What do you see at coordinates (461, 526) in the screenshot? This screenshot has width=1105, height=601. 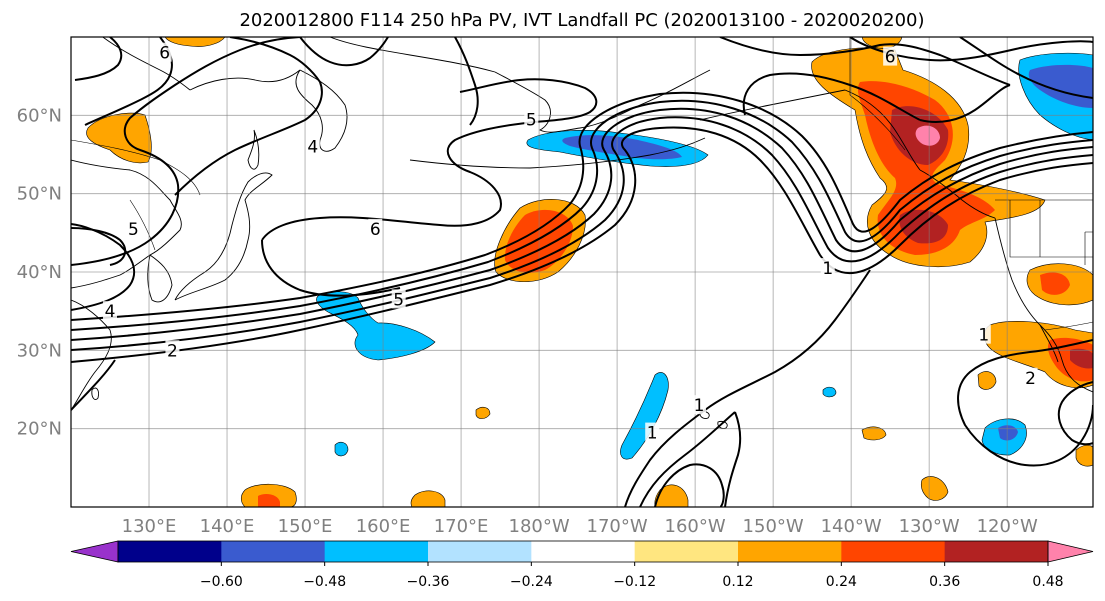 I see `longitude-tick-label: 170°E` at bounding box center [461, 526].